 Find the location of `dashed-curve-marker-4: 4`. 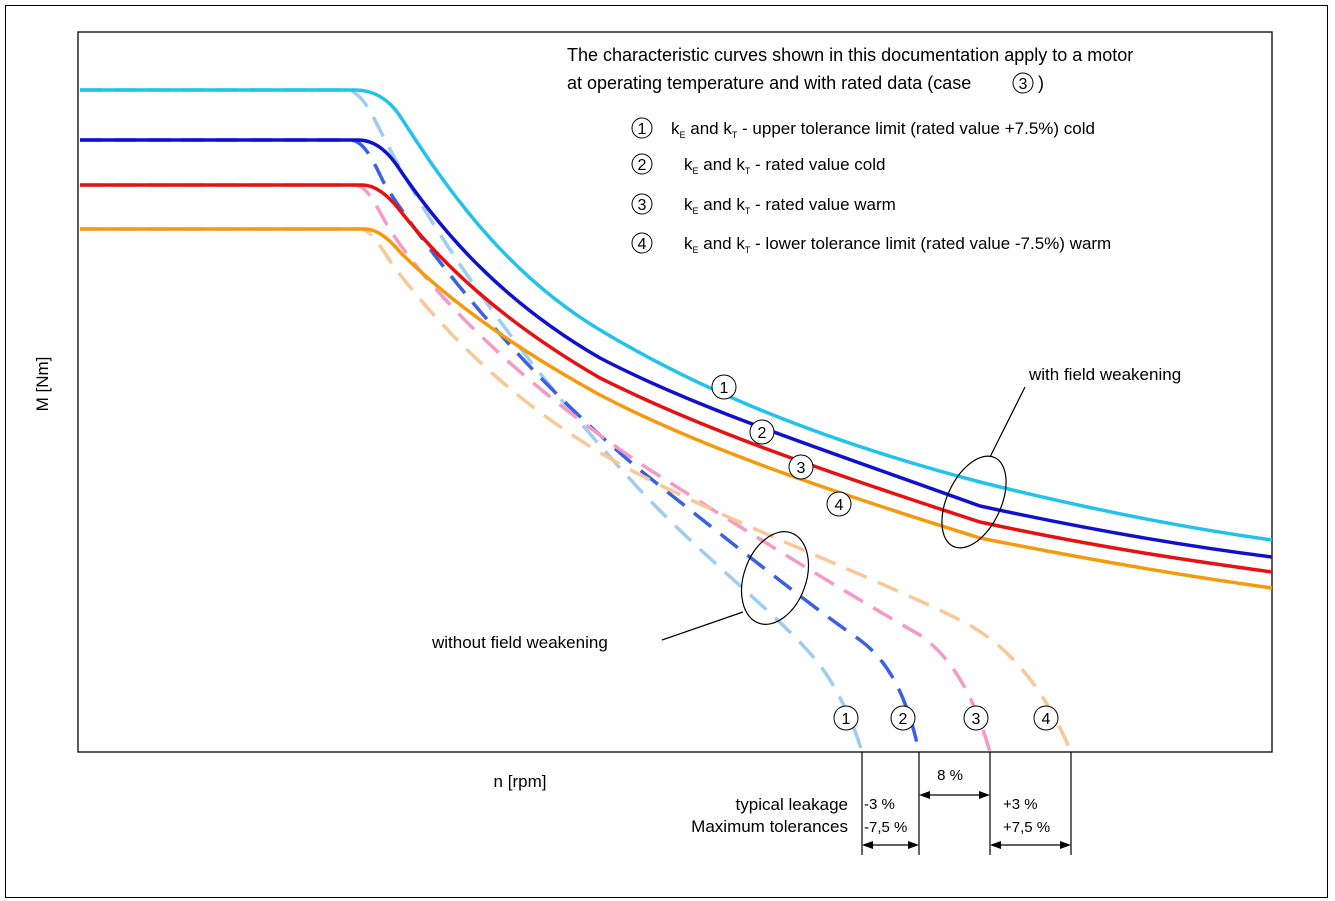

dashed-curve-marker-4: 4 is located at coordinates (1046, 718).